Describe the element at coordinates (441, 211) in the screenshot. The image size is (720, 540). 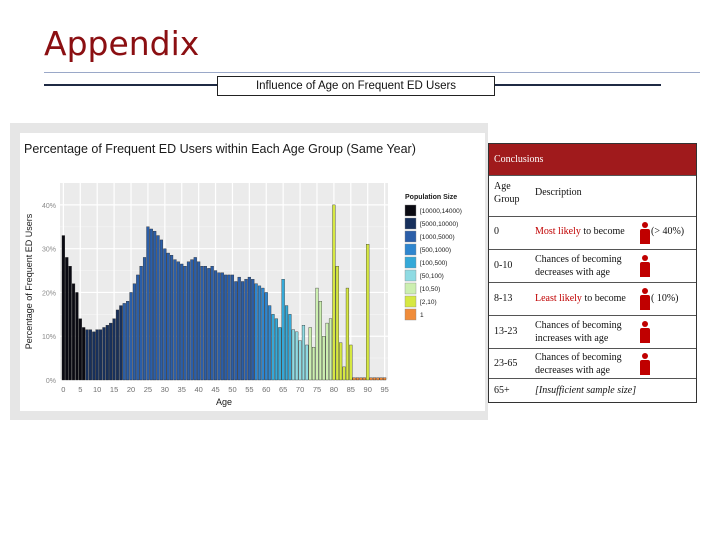
I see `legend-label: [10000,14000)` at that location.